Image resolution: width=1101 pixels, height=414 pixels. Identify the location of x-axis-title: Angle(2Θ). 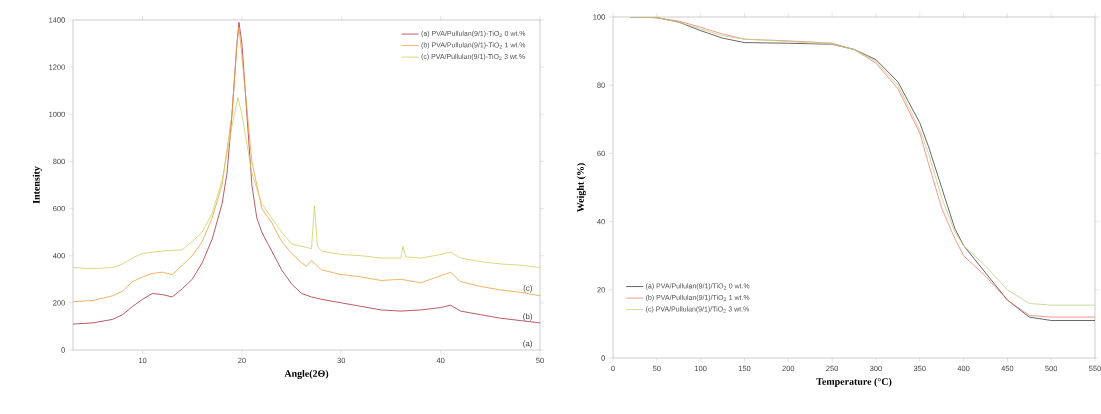
(306, 374).